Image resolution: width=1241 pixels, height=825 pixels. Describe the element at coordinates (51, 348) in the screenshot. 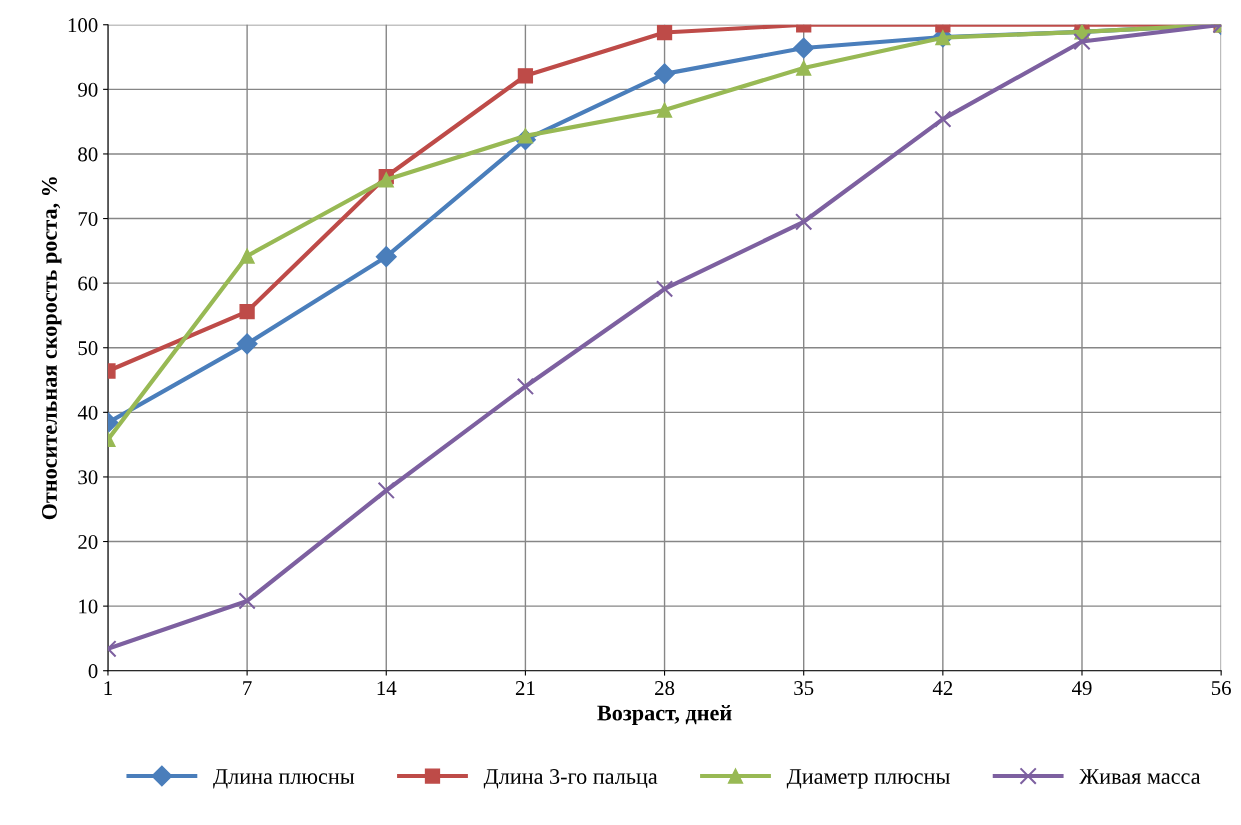

I see `y-axis-title: Относительная скорость роста, %` at that location.